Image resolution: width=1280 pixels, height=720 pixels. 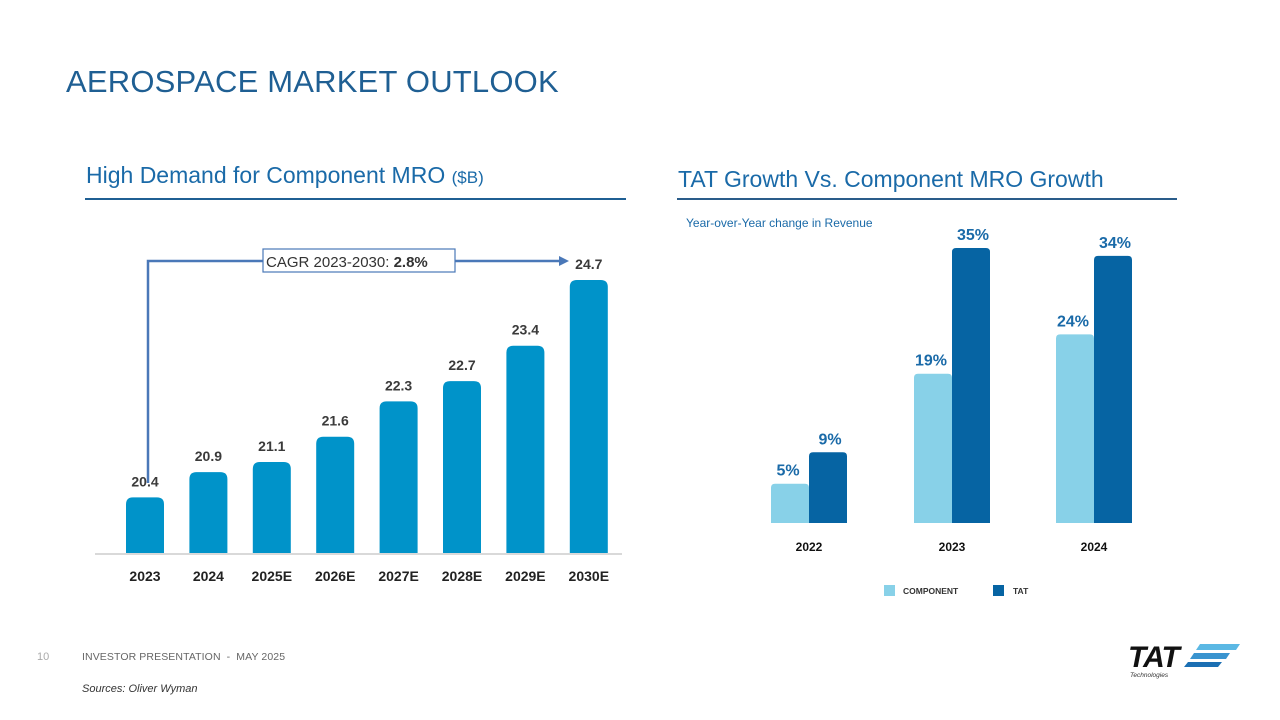 I want to click on page-number: 10, so click(x=43, y=657).